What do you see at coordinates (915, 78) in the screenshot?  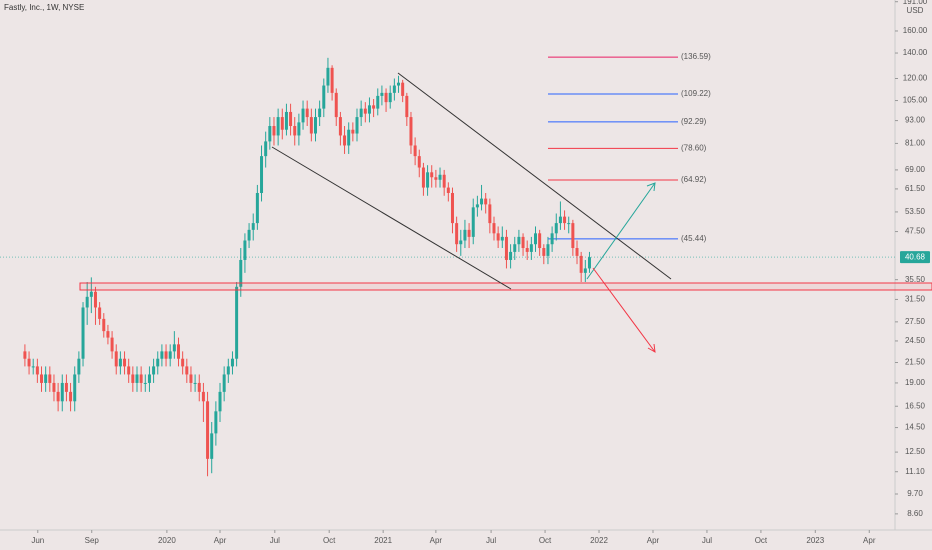 I see `y-tick-label: 120.00` at bounding box center [915, 78].